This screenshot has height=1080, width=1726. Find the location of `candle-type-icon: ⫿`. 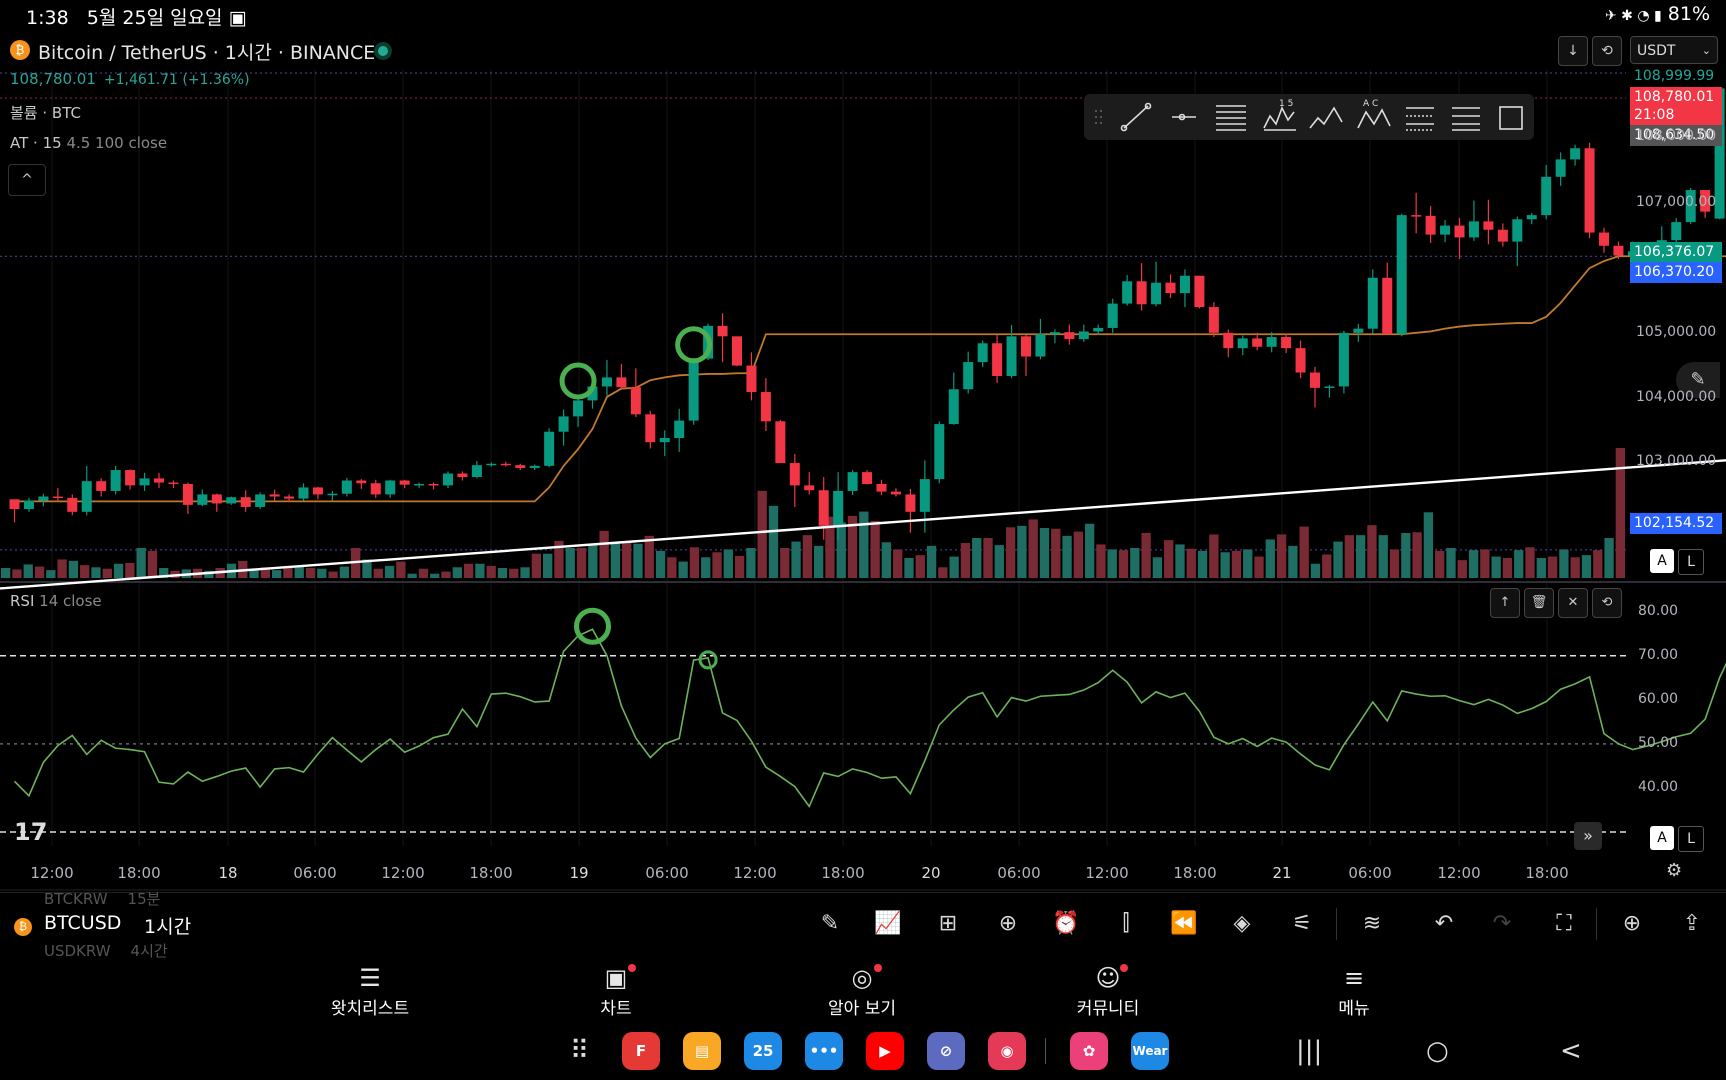

candle-type-icon: ⫿ is located at coordinates (1126, 923).